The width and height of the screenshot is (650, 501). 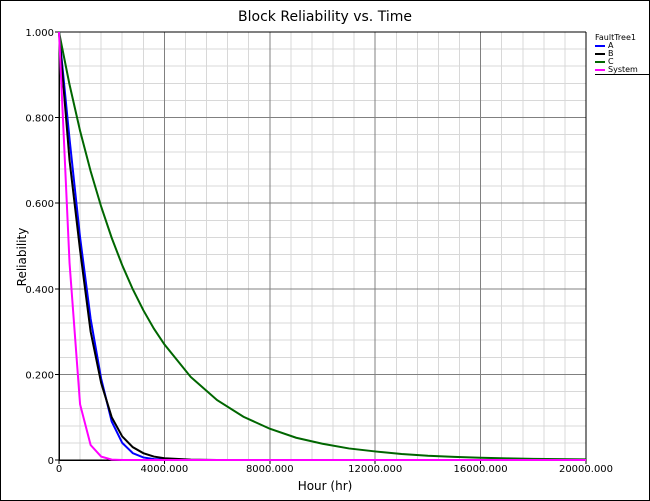 What do you see at coordinates (39, 33) in the screenshot?
I see `y-tick-label: 1.000` at bounding box center [39, 33].